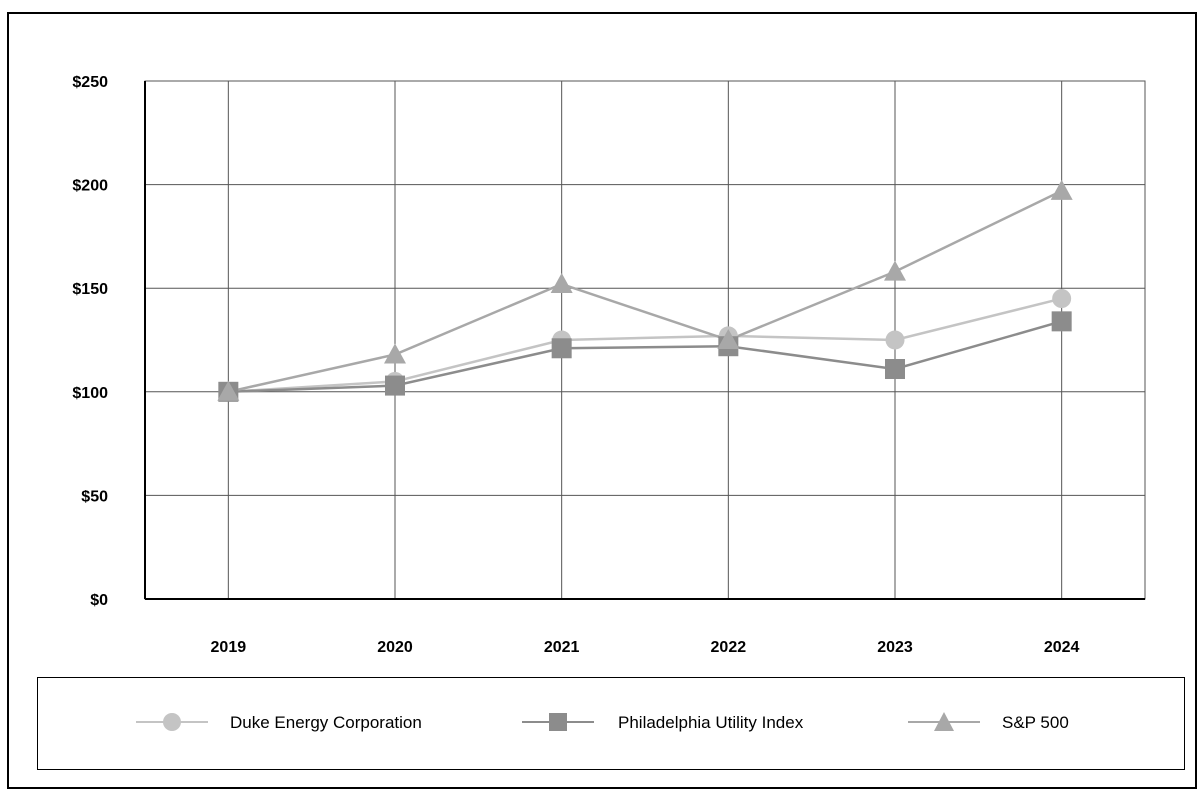 The width and height of the screenshot is (1202, 791). What do you see at coordinates (94, 496) in the screenshot?
I see `y-tick-label: $50` at bounding box center [94, 496].